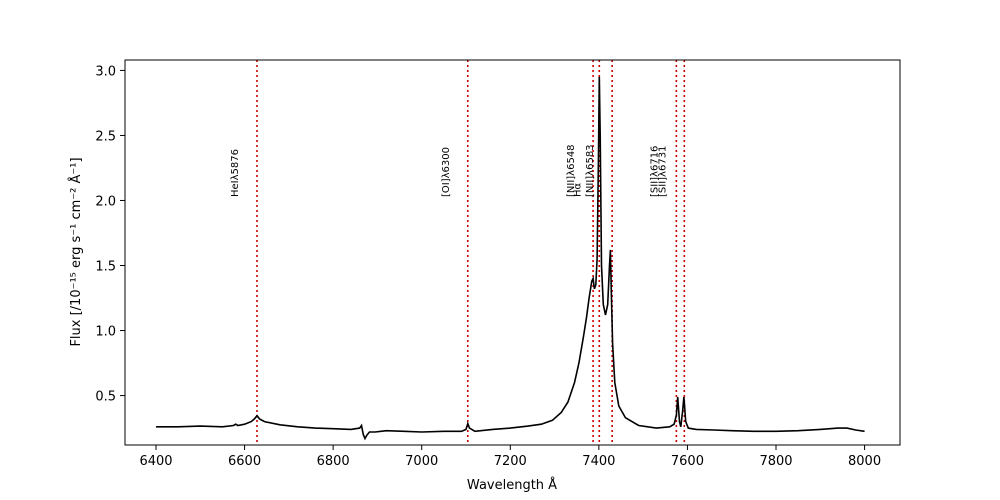  I want to click on y-tick-label: 0.5, so click(105, 397).